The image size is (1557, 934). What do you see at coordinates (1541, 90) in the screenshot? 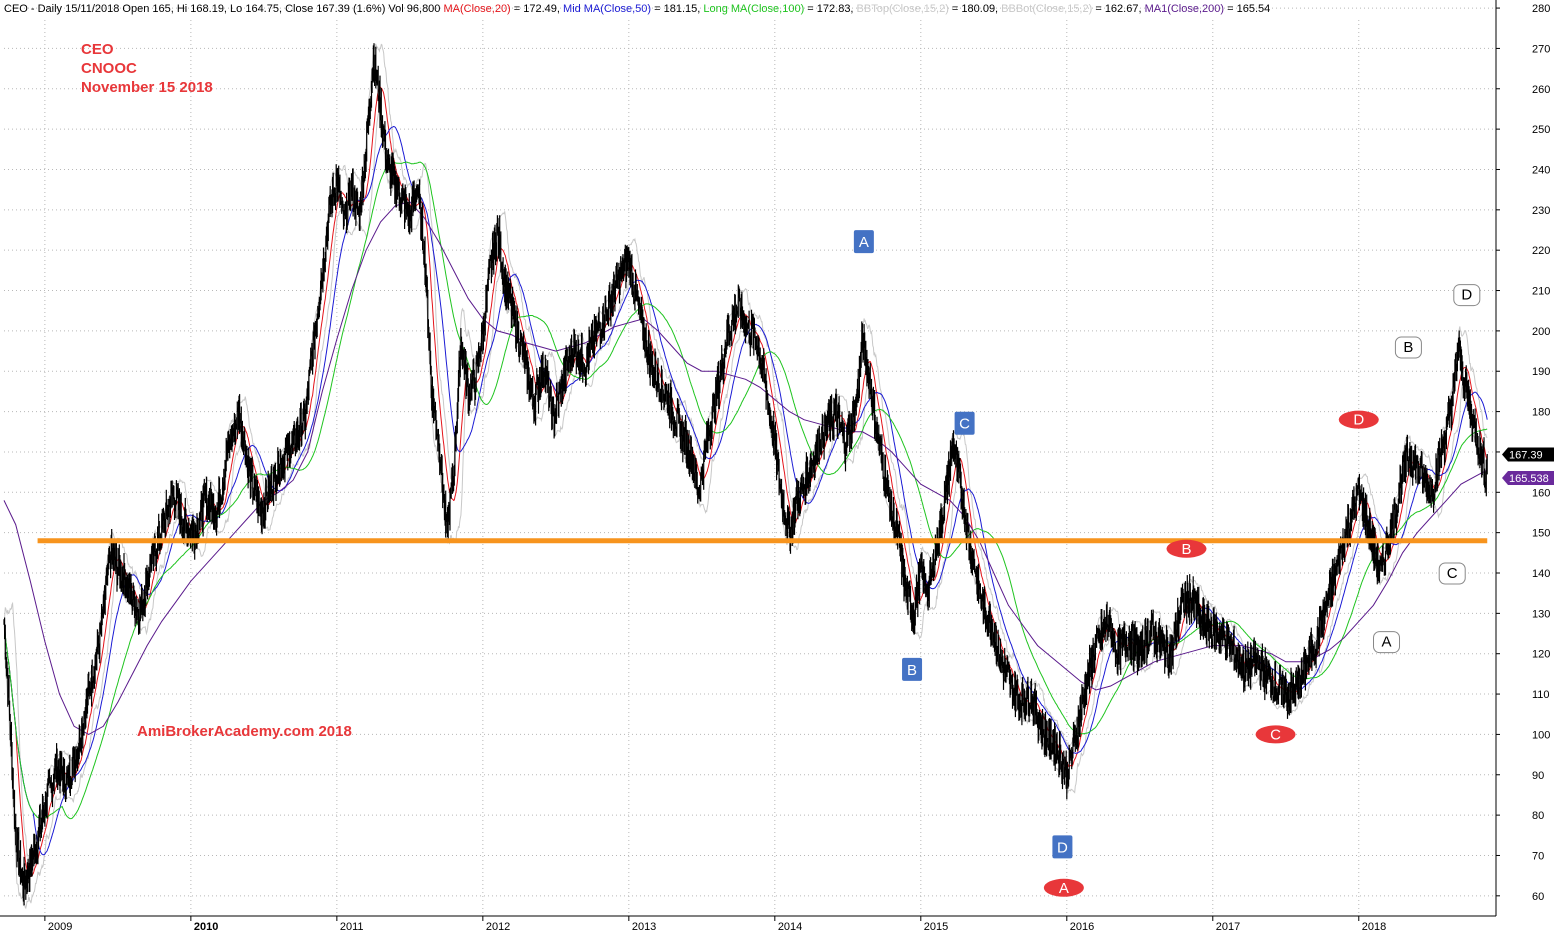
I see `y-tick-label-260: 260` at bounding box center [1541, 90].